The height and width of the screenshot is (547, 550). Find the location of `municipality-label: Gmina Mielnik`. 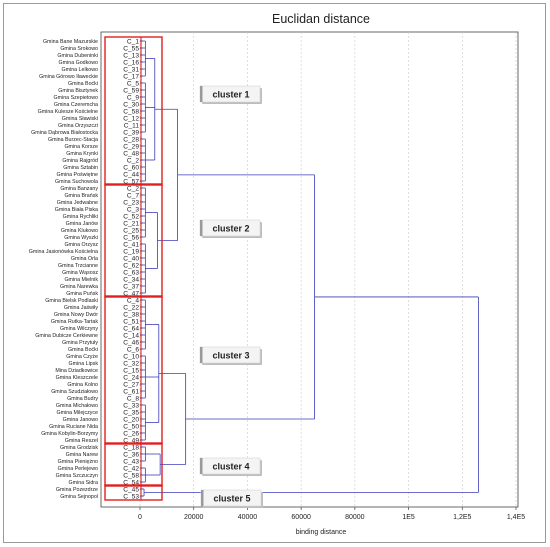

municipality-label: Gmina Mielnik is located at coordinates (81, 280).